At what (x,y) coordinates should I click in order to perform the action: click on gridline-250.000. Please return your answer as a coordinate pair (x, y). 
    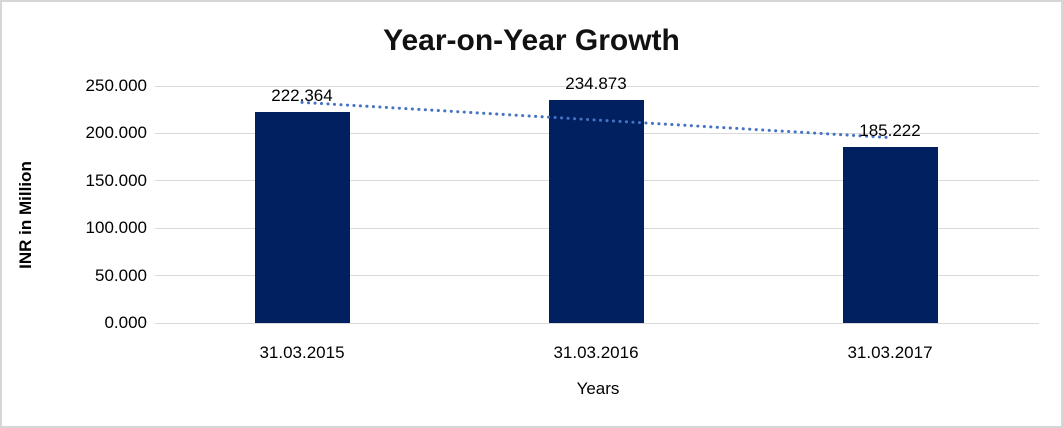
    Looking at the image, I should click on (597, 86).